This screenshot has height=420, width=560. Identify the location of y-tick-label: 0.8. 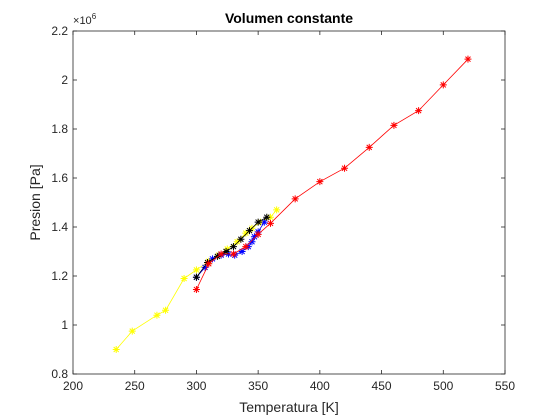
(59, 374).